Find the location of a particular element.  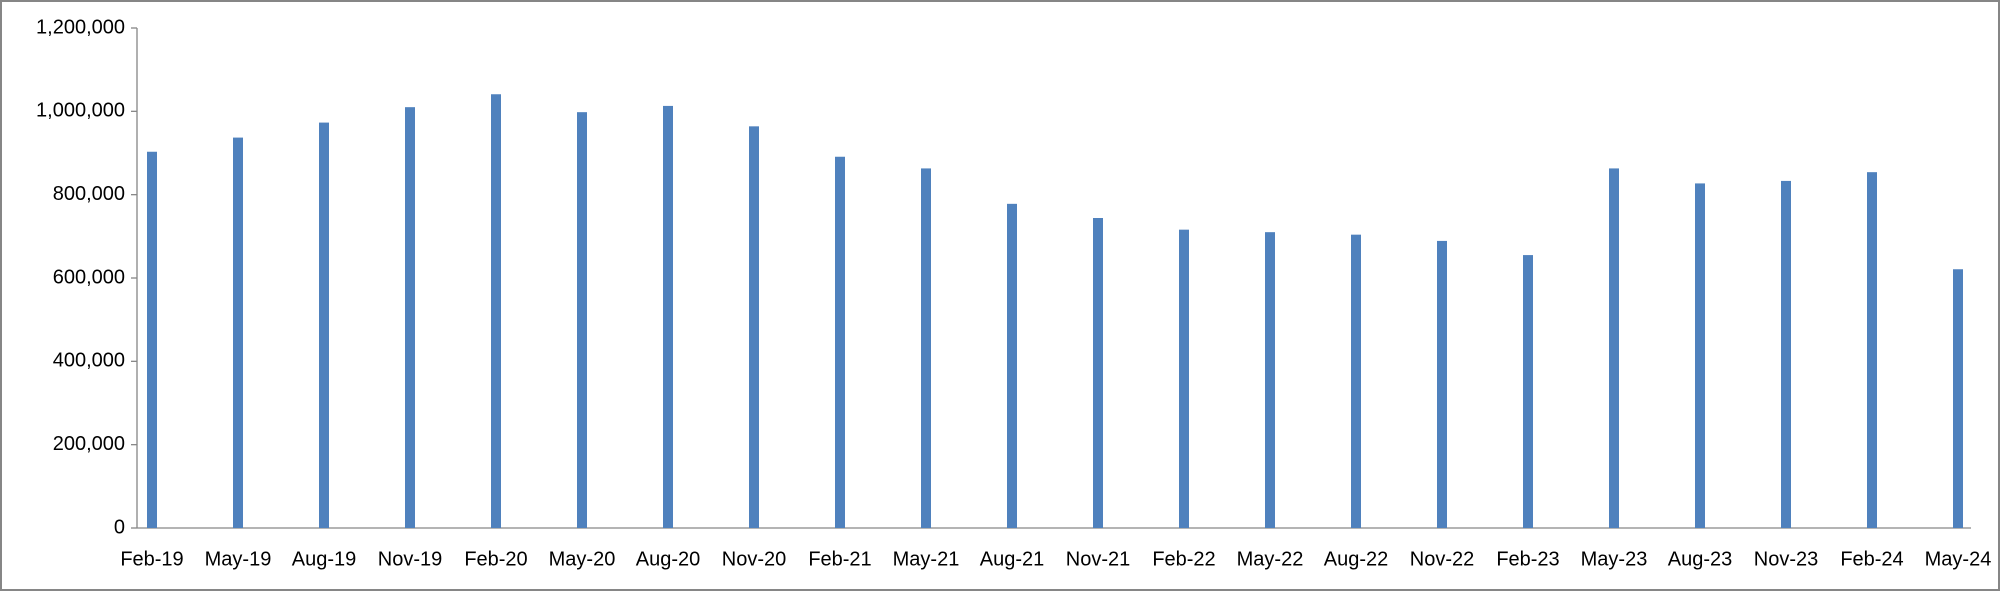

x-tick-label: Aug-23 is located at coordinates (1700, 559).